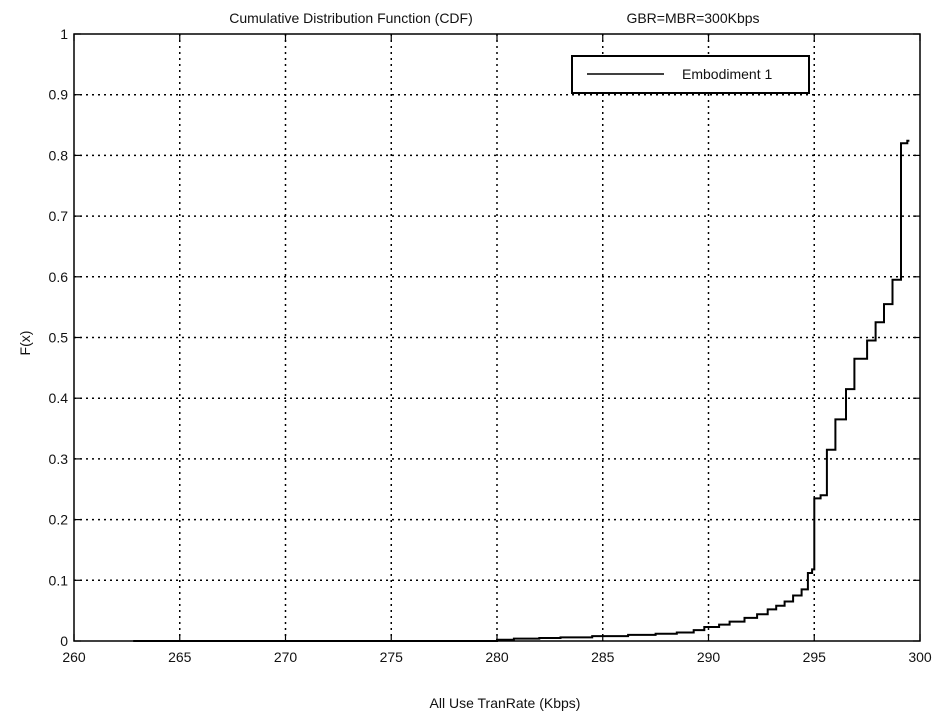 Image resolution: width=946 pixels, height=717 pixels. What do you see at coordinates (59, 520) in the screenshot?
I see `y-tick-label: 0.2` at bounding box center [59, 520].